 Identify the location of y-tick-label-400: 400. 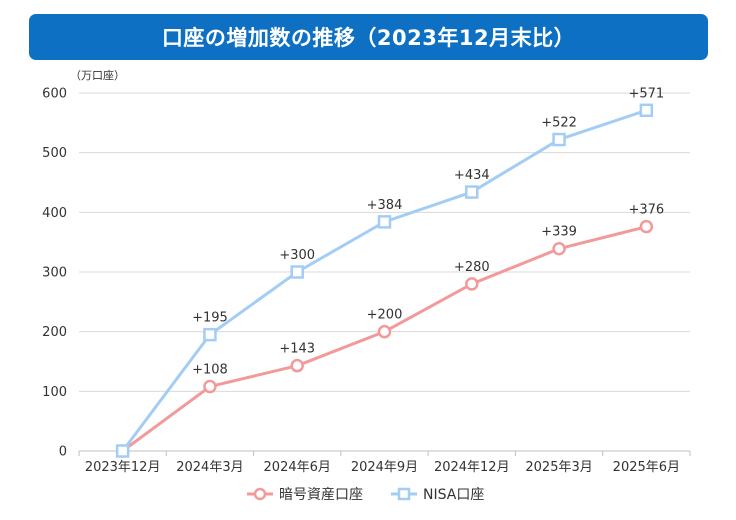
(54, 213).